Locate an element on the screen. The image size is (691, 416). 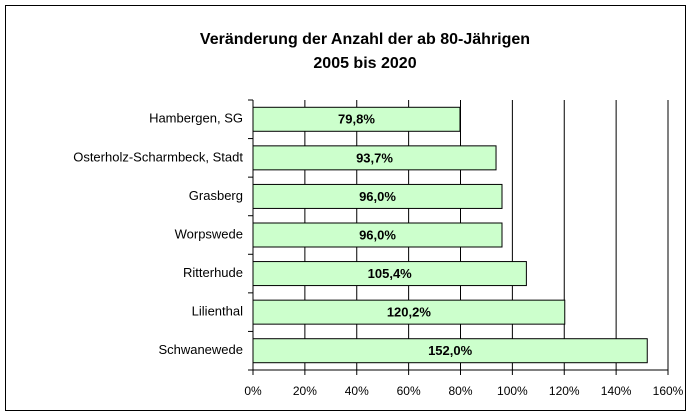
x-tick-label: 120% is located at coordinates (564, 391).